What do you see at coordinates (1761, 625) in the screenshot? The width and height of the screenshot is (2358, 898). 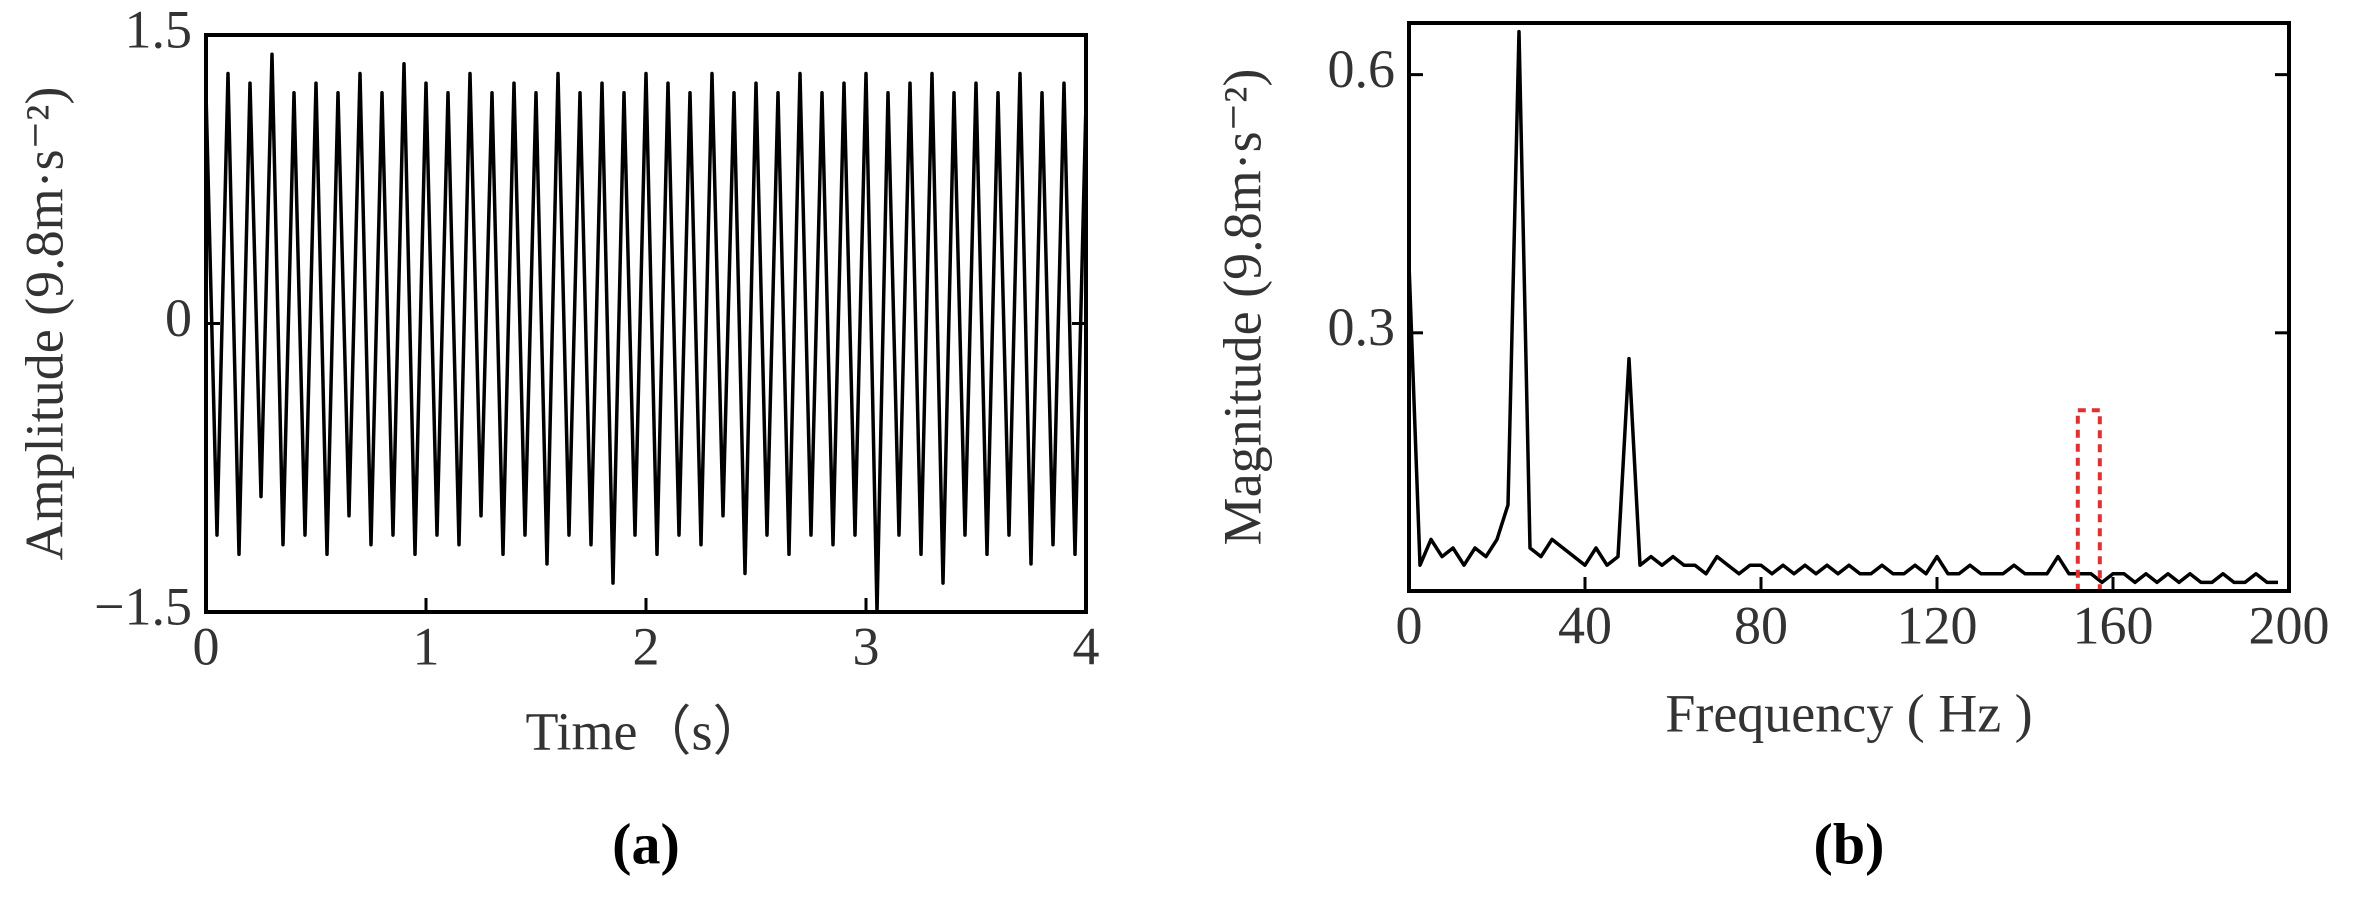 I see `x-tick-label: 80` at bounding box center [1761, 625].